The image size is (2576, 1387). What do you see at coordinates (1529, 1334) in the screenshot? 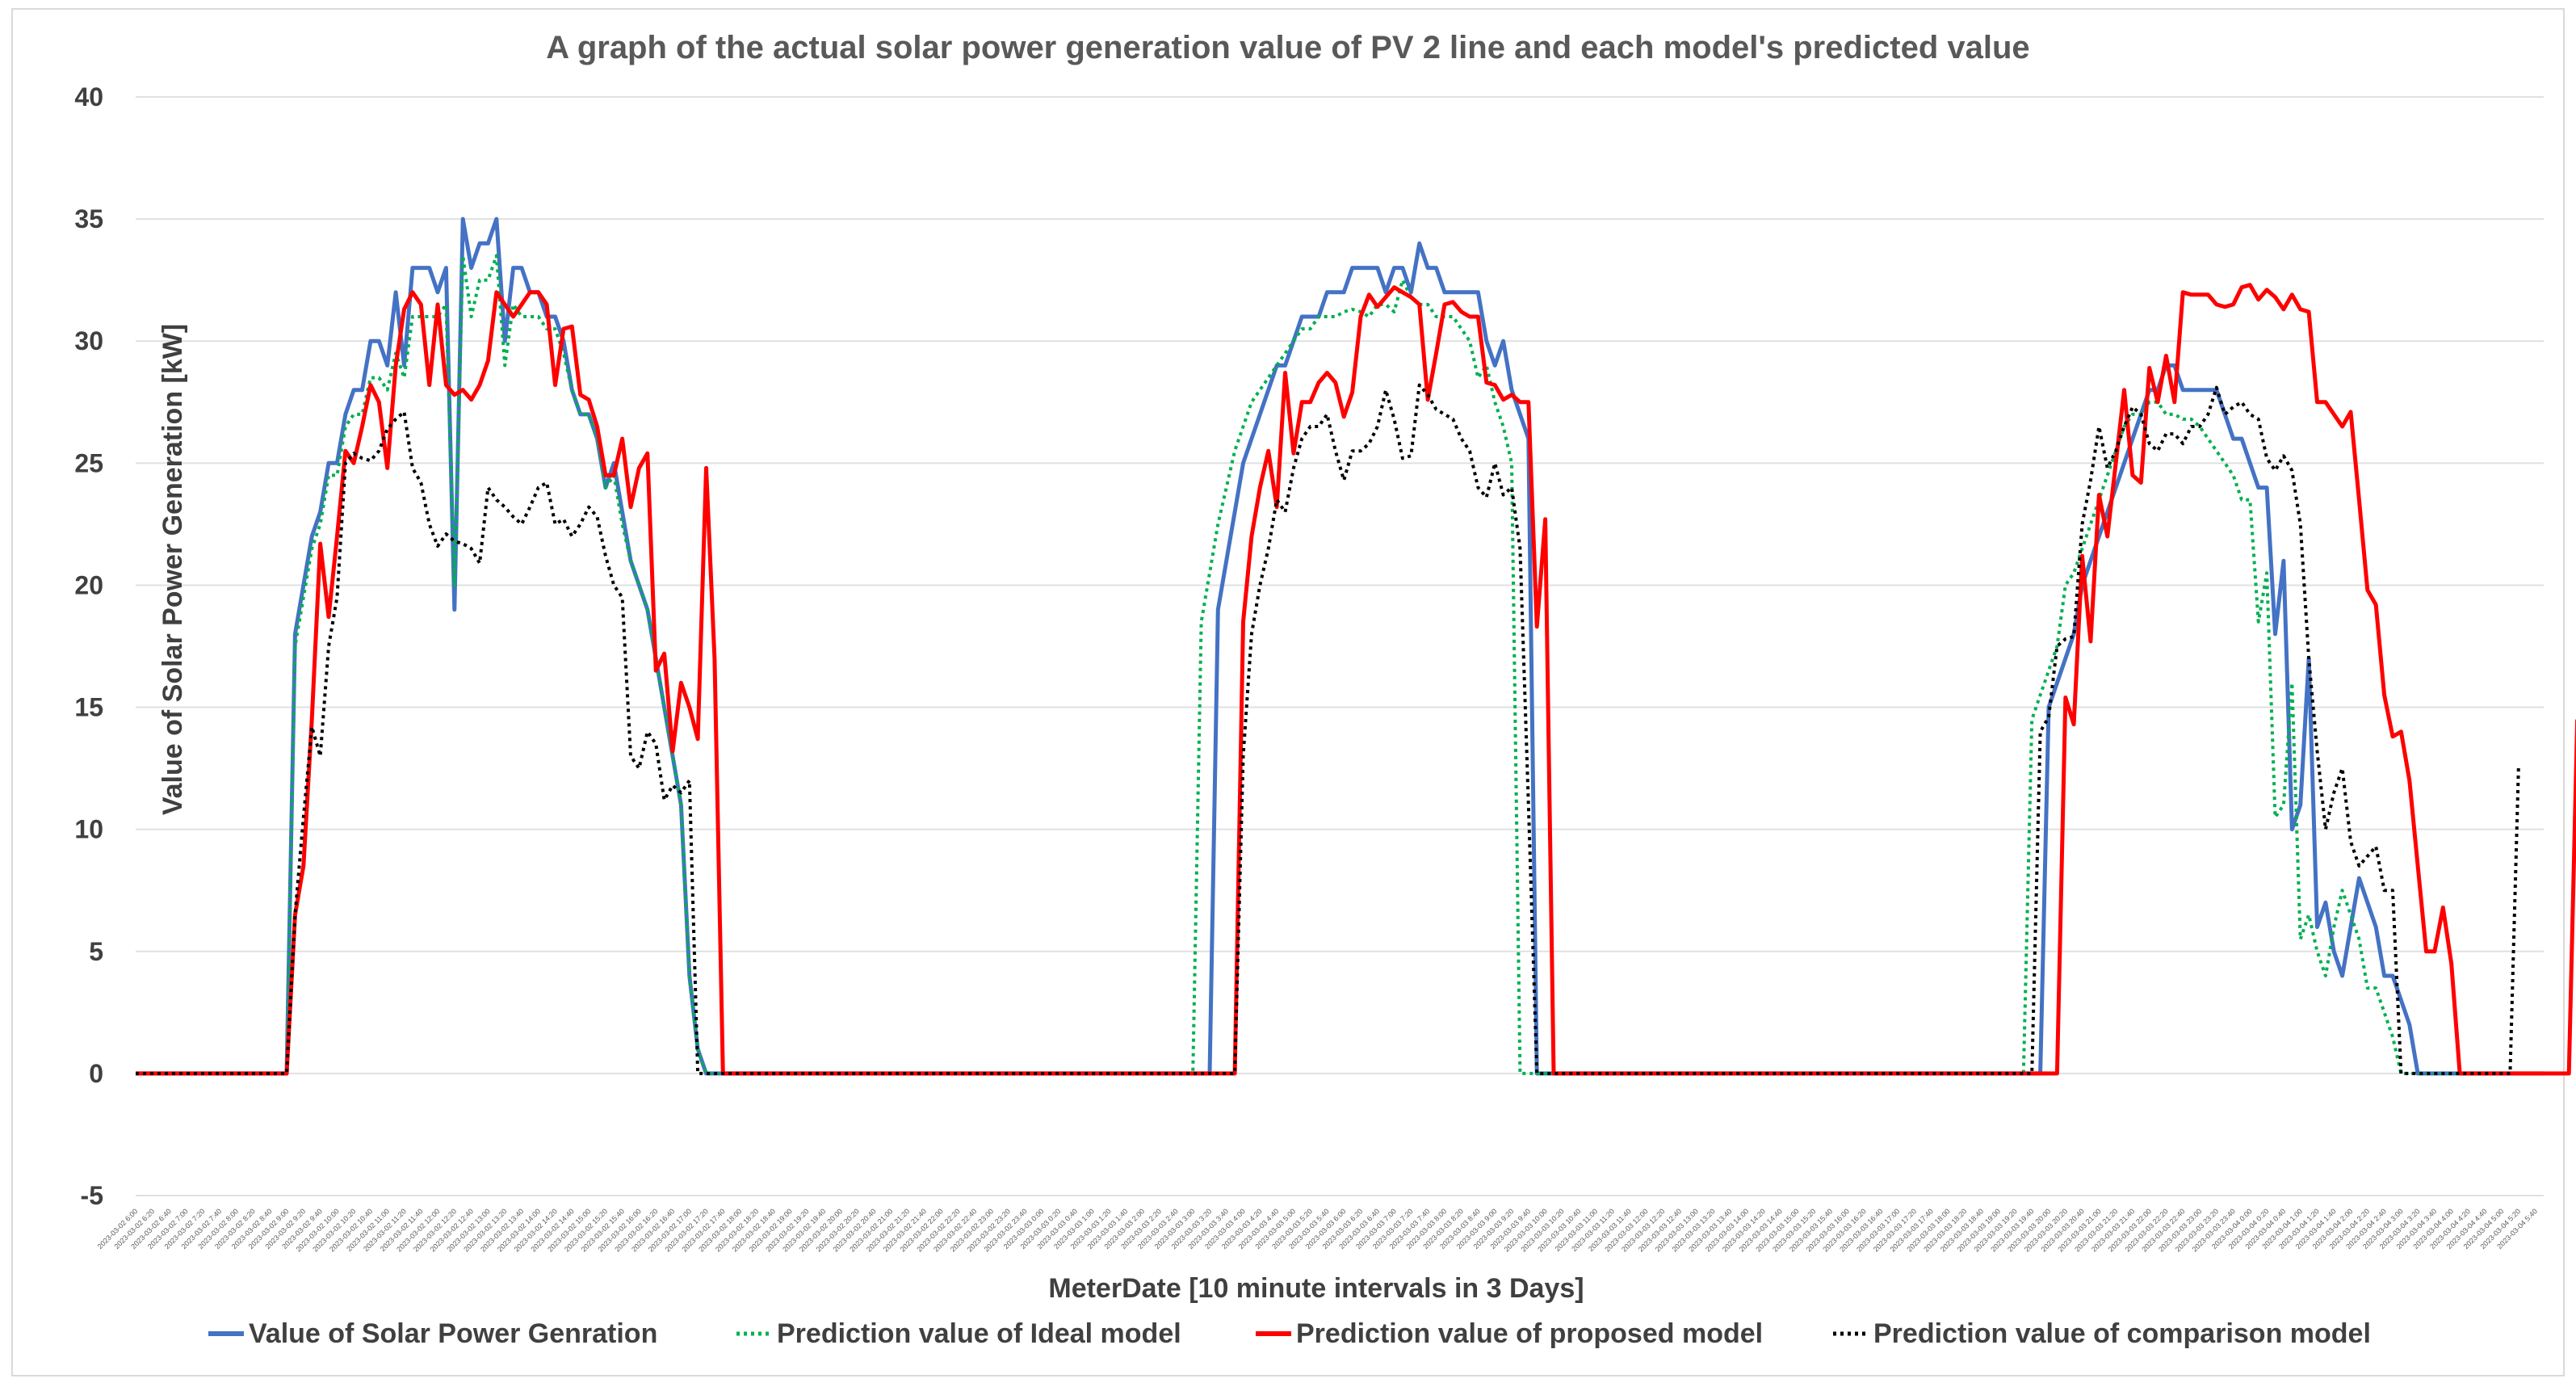
I see `legend-label-3: Prediction value of proposed model` at bounding box center [1529, 1334].